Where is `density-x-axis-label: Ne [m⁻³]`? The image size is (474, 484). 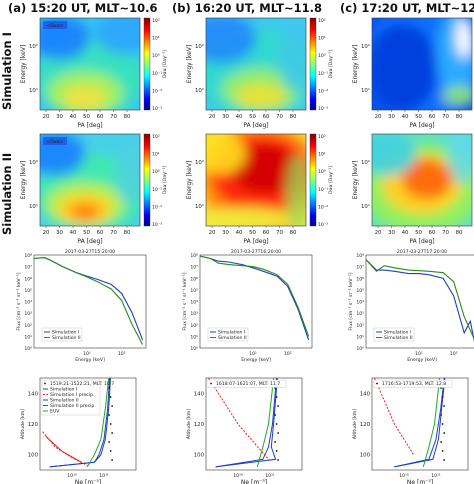 density-x-axis-label: Ne [m⁻³] is located at coordinates (88, 481).